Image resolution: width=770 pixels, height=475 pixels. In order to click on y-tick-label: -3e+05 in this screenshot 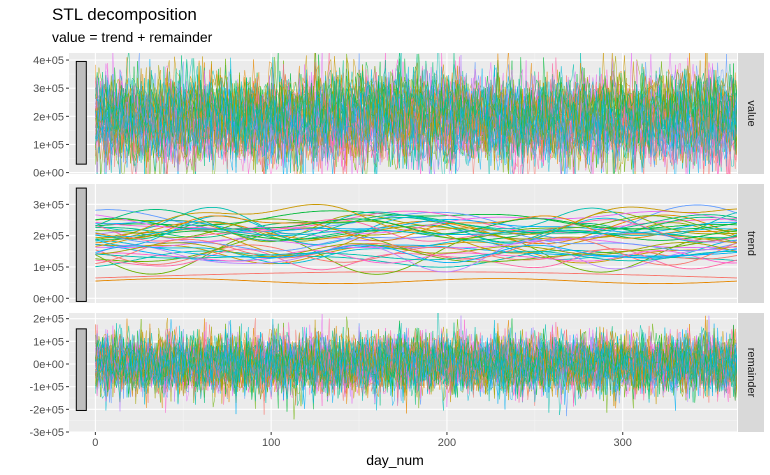, I will do `click(46, 433)`.